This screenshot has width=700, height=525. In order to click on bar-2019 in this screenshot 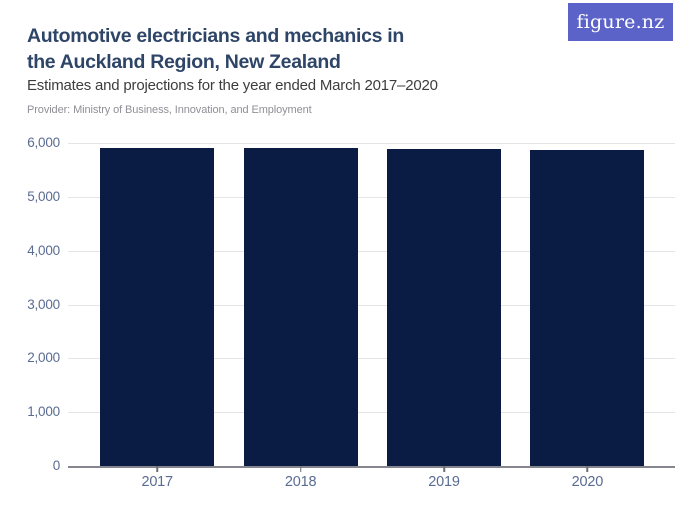, I will do `click(444, 307)`.